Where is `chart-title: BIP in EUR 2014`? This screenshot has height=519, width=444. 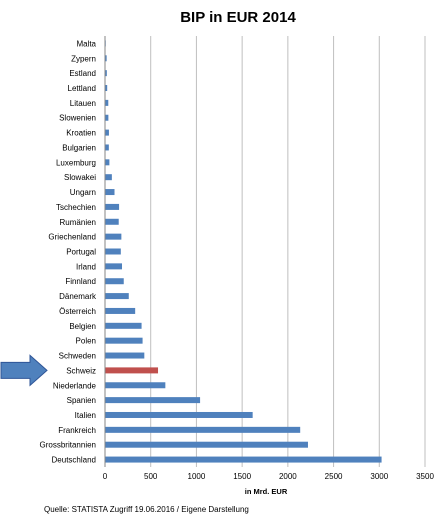
chart-title: BIP in EUR 2014 is located at coordinates (238, 17).